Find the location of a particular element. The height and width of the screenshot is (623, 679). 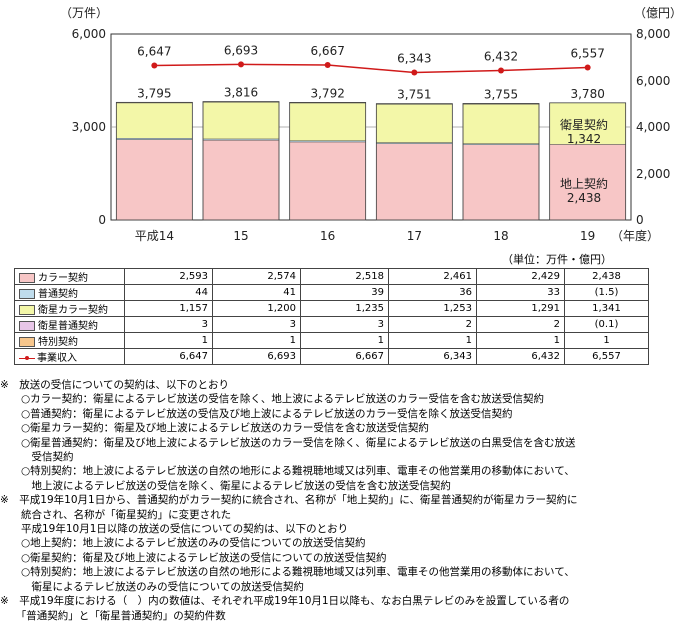

table-row-revenue: 事業収入 6,647 6,693 6,667 6,343 6,432 6,557 is located at coordinates (331, 356).